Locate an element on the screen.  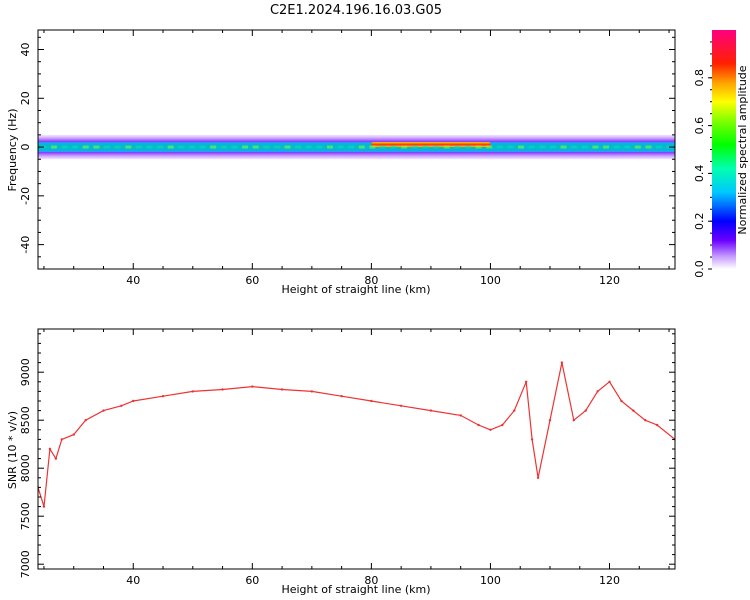
y-tick-label: 40 is located at coordinates (25, 50).